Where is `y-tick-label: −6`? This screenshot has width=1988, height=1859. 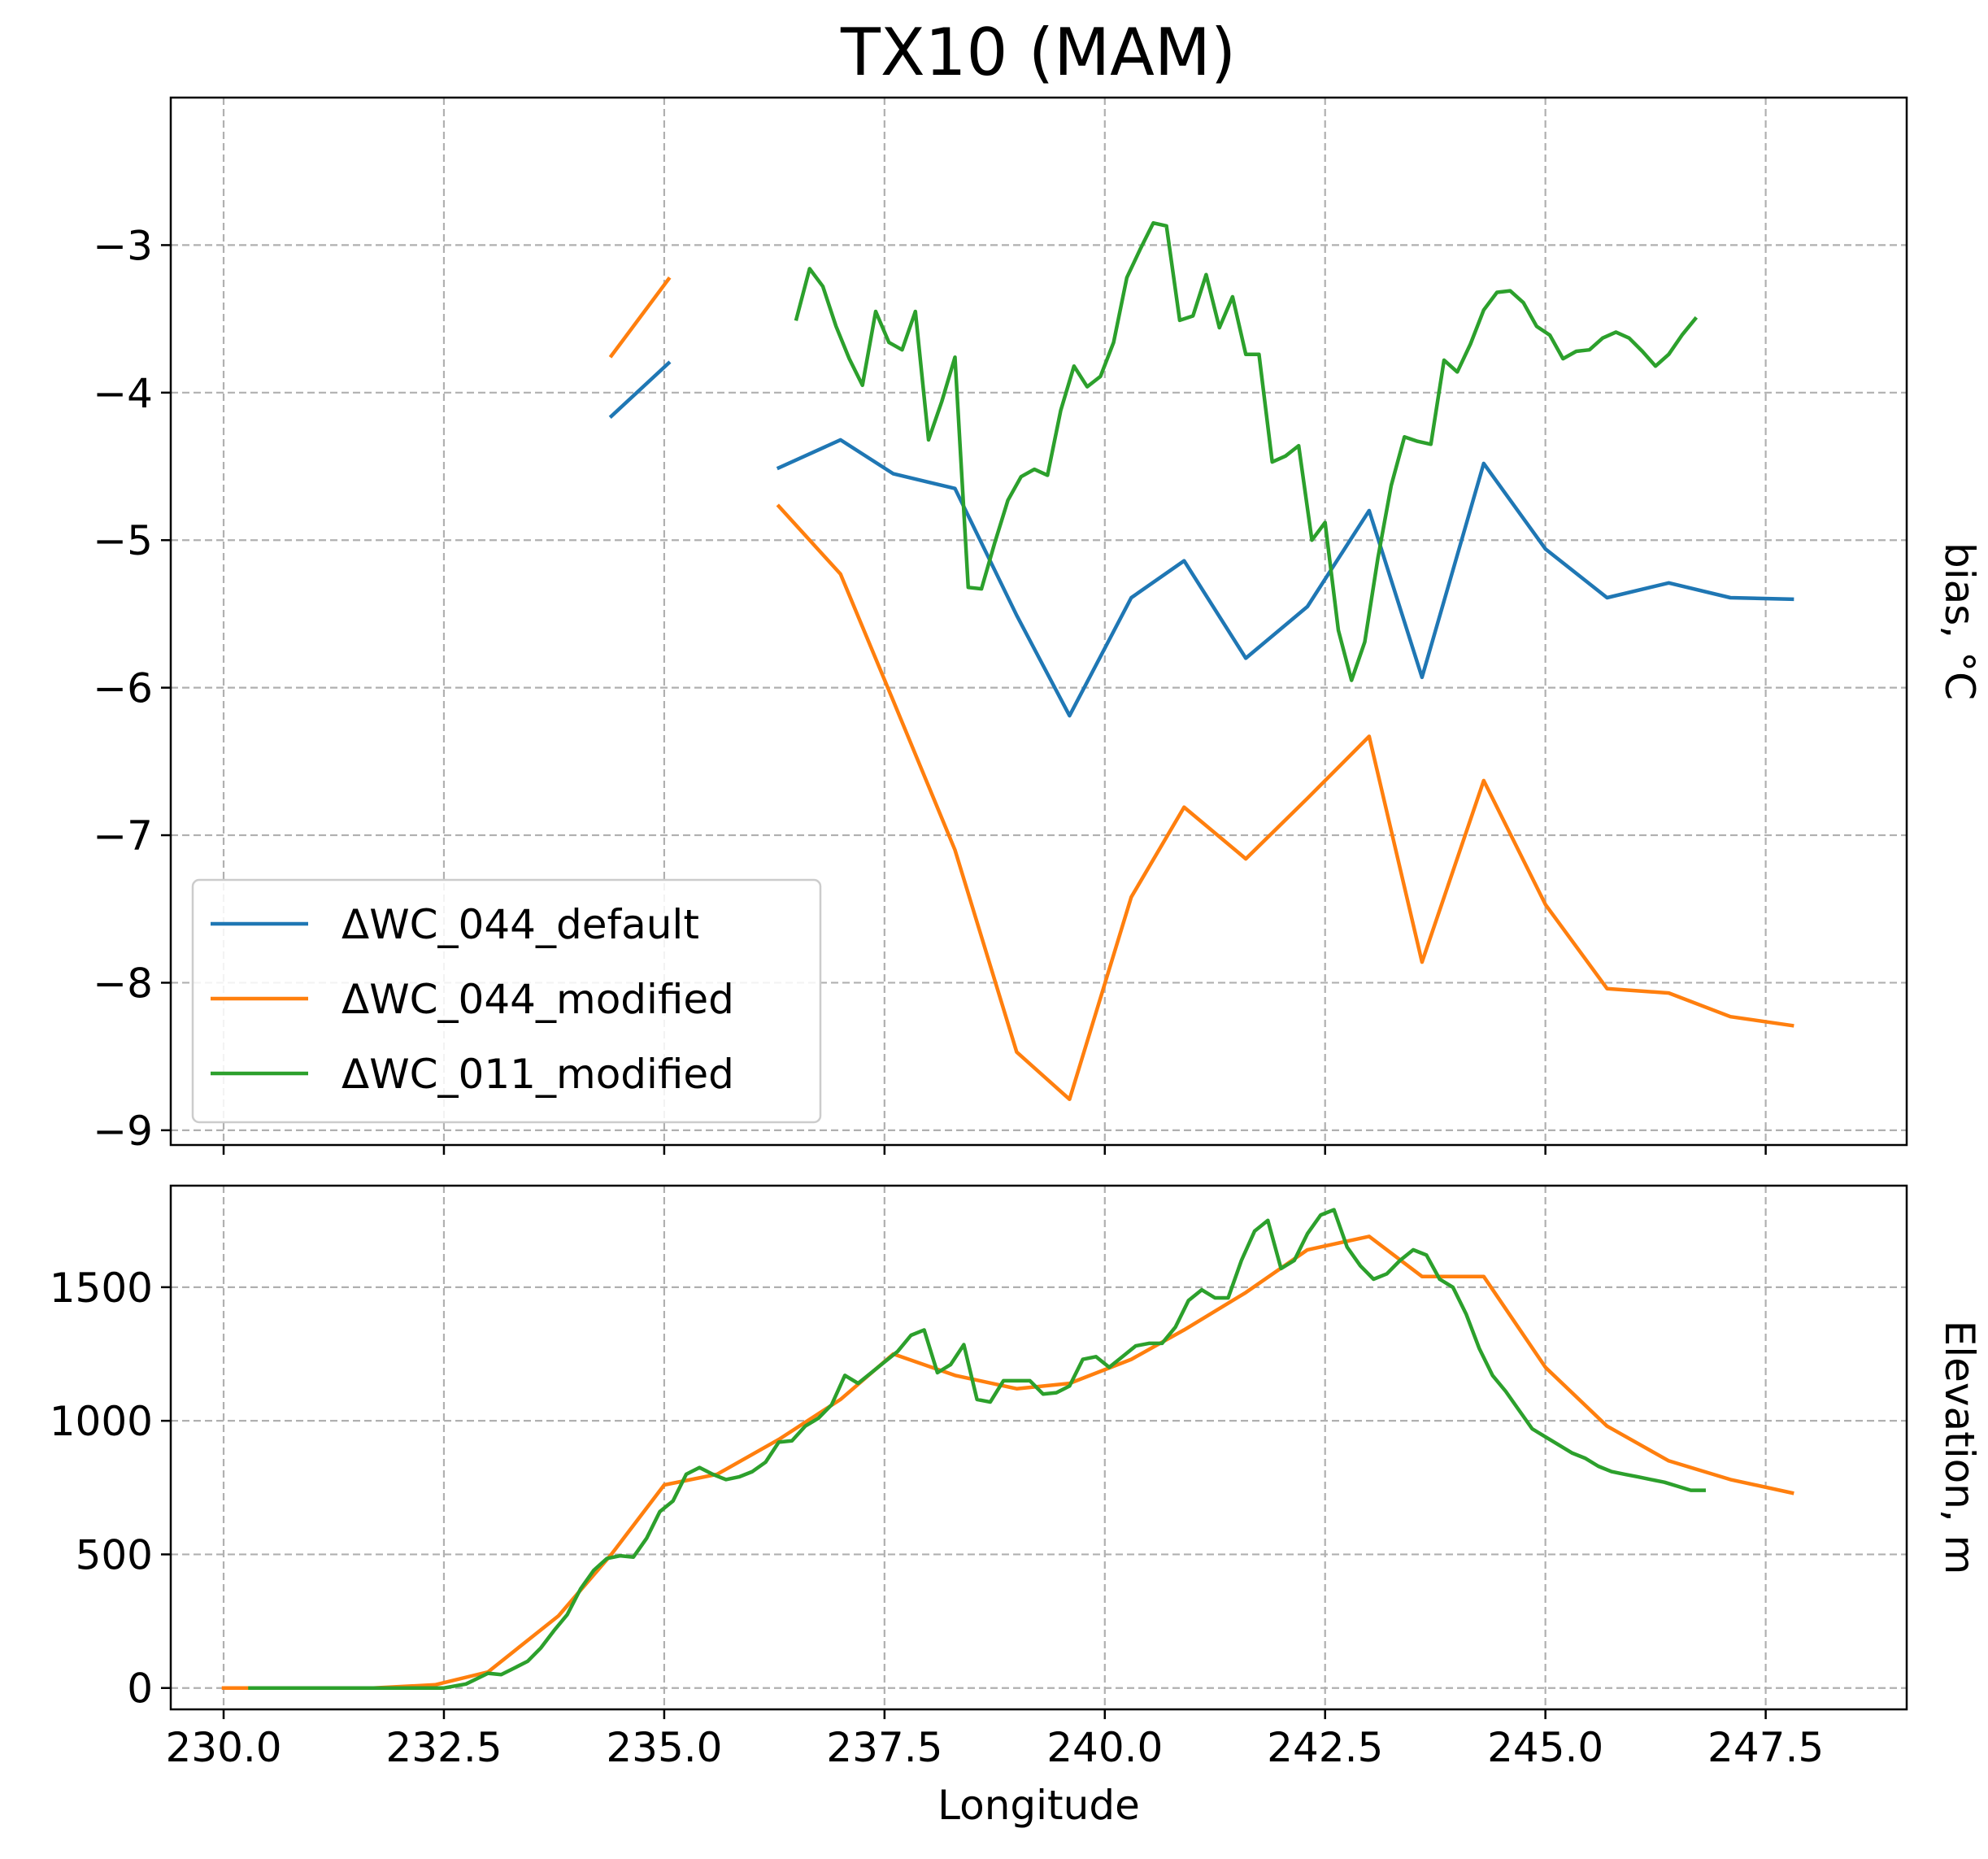 y-tick-label: −6 is located at coordinates (123, 688).